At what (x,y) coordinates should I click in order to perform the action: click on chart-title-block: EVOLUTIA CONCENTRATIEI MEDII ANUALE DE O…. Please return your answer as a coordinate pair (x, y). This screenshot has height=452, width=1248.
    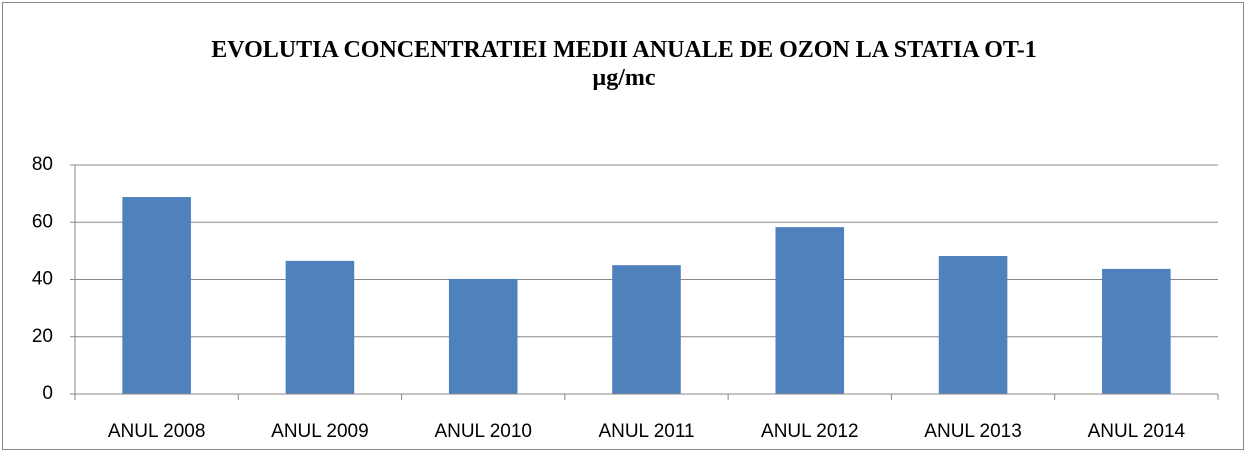
    Looking at the image, I should click on (624, 64).